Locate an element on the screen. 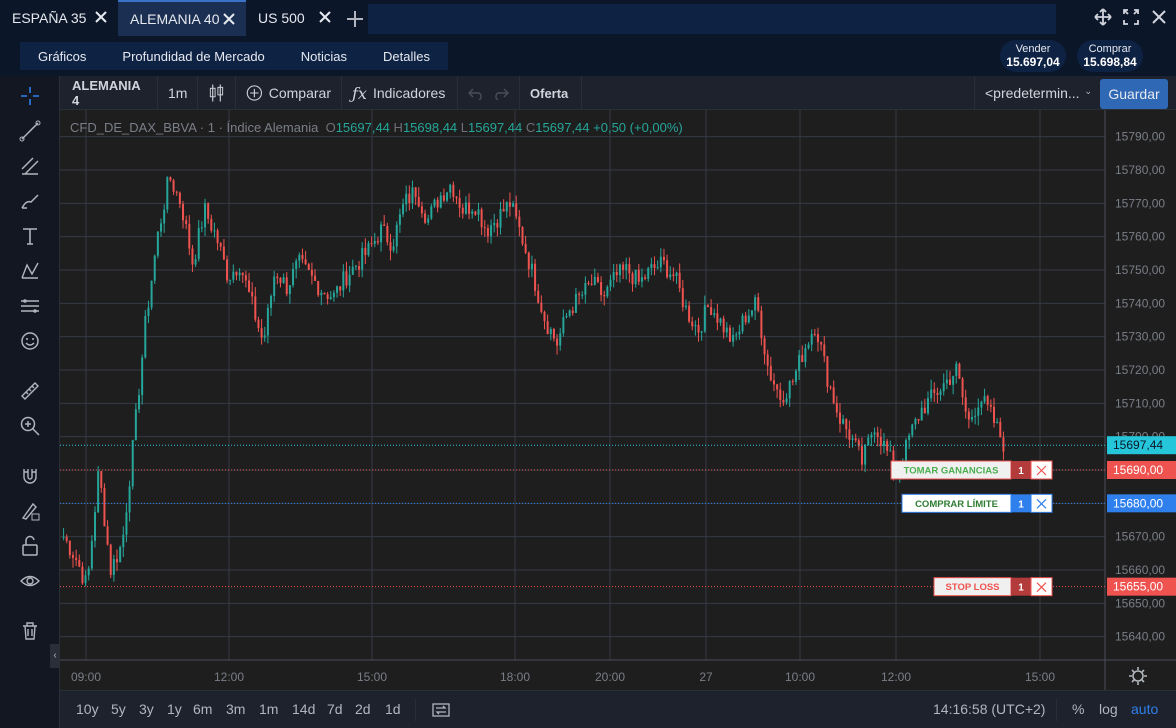 This screenshot has width=1176, height=728. tab-espana-35: ESPAÑA 35 is located at coordinates (59, 18).